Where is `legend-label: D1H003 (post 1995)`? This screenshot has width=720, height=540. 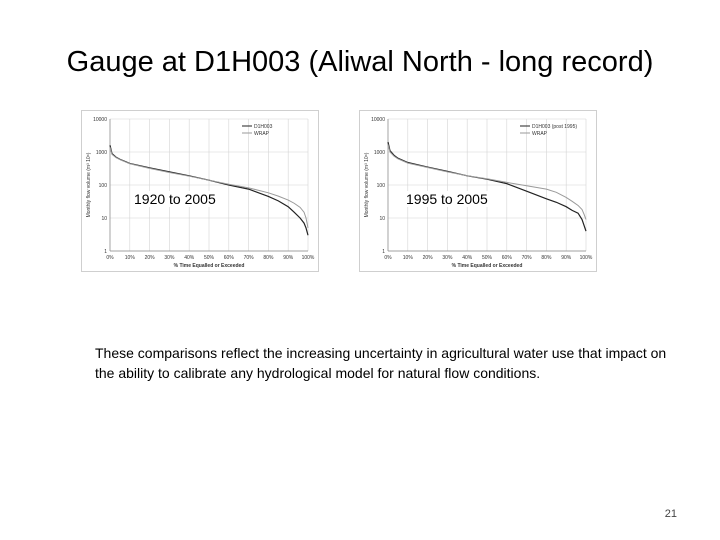 legend-label: D1H003 (post 1995) is located at coordinates (554, 127).